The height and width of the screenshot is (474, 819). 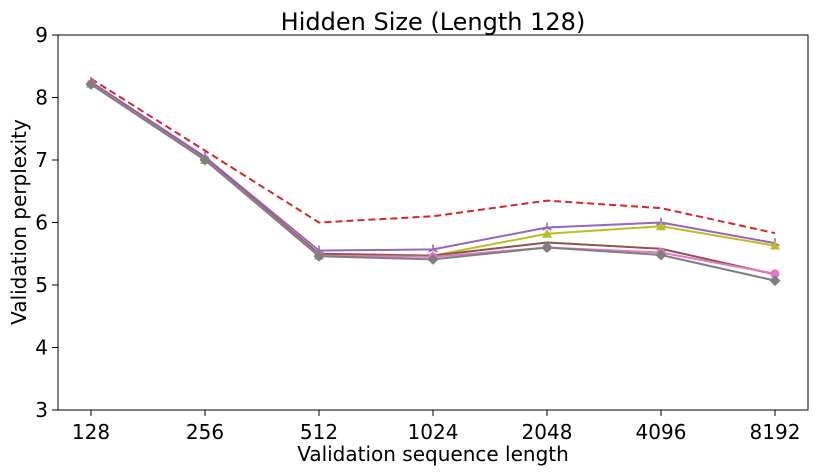 I want to click on y-axis-ticks: 3 4 5 6 7 8 9, so click(x=46, y=222).